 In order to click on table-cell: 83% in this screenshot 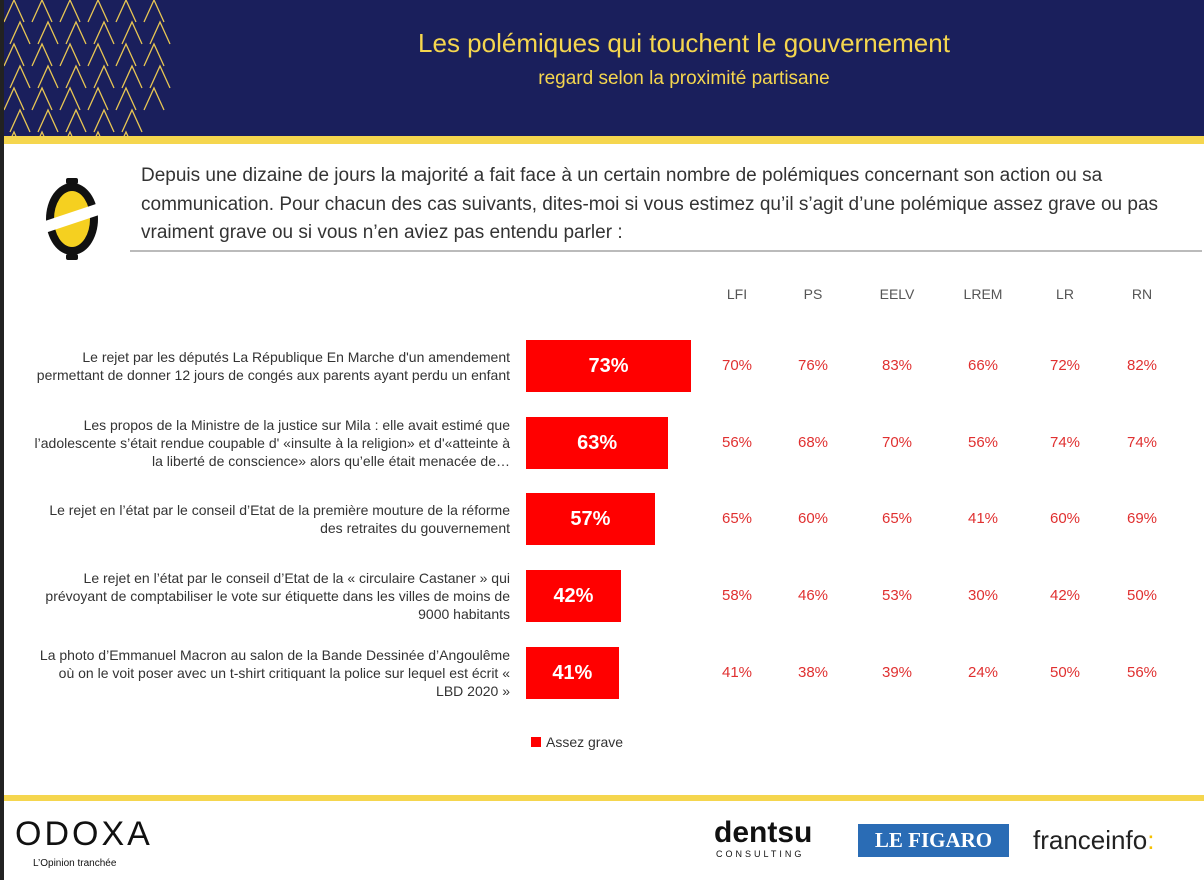, I will do `click(897, 365)`.